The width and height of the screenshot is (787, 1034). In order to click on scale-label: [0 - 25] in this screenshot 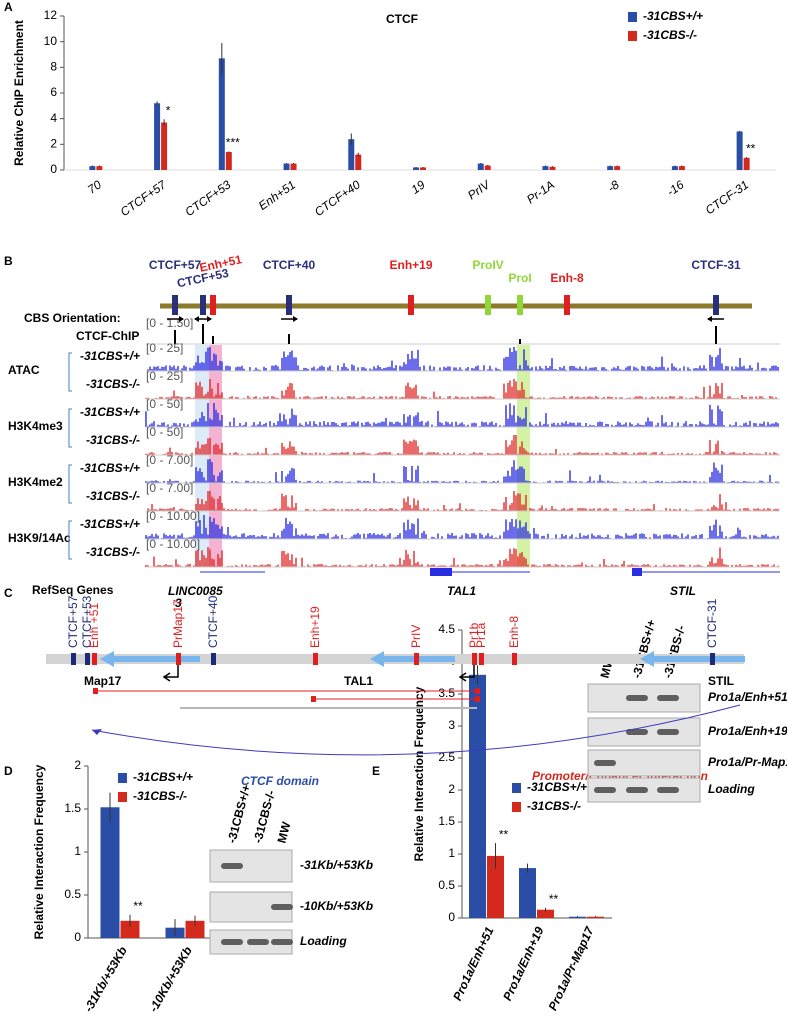, I will do `click(164, 376)`.